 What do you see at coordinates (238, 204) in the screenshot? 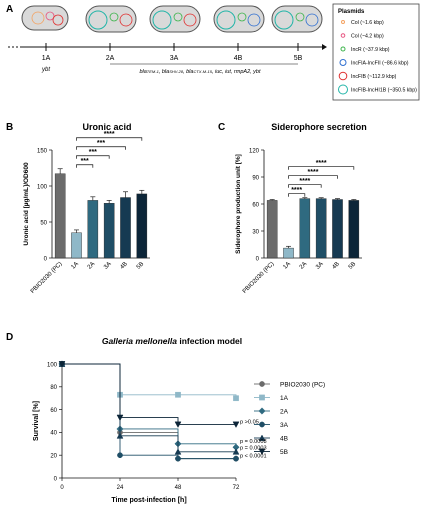
I see `y-axis-label: Siderophore production unit [%]` at bounding box center [238, 204].